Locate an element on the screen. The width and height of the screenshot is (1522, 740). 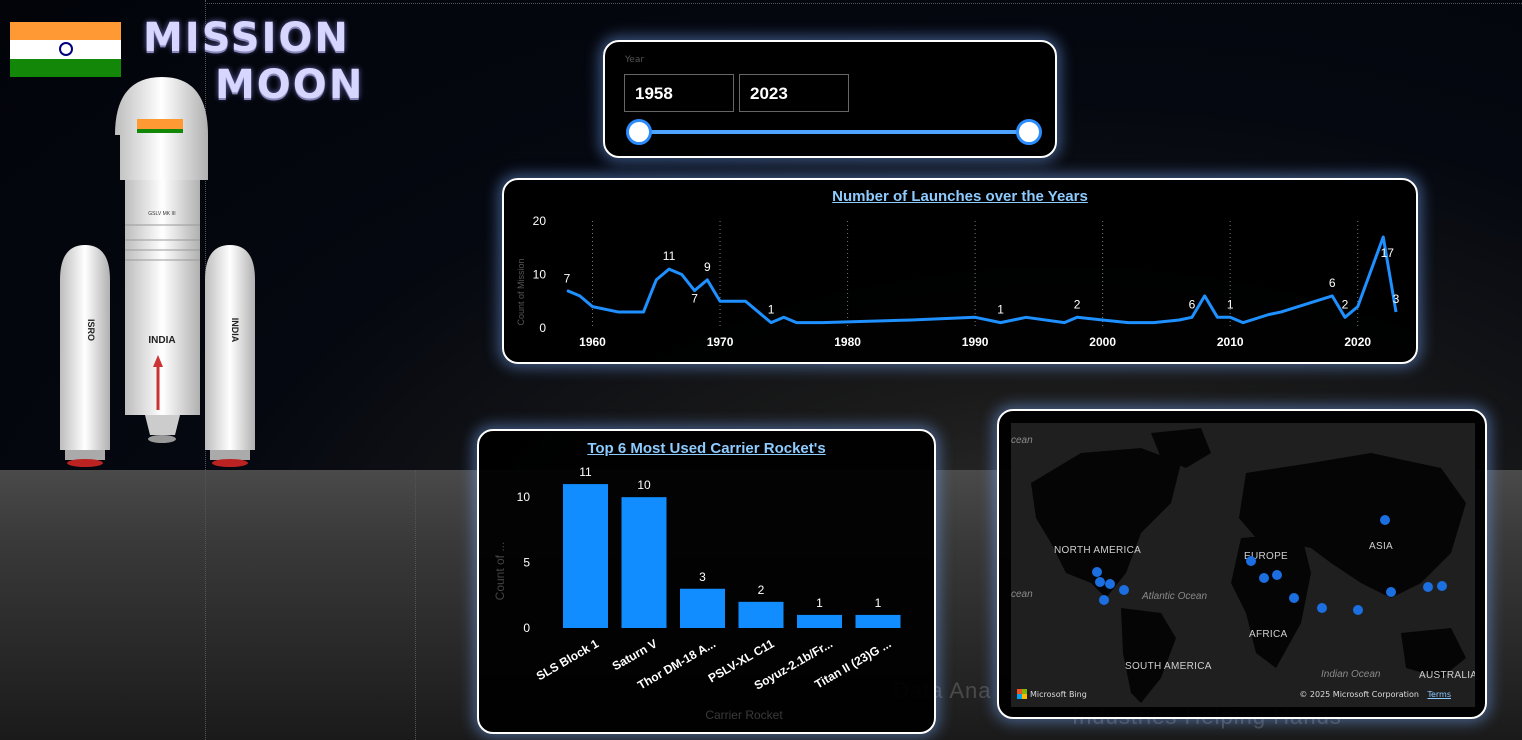
rockets-chart-title: Top 6 Most Used Carrier Rocket's is located at coordinates (706, 448).